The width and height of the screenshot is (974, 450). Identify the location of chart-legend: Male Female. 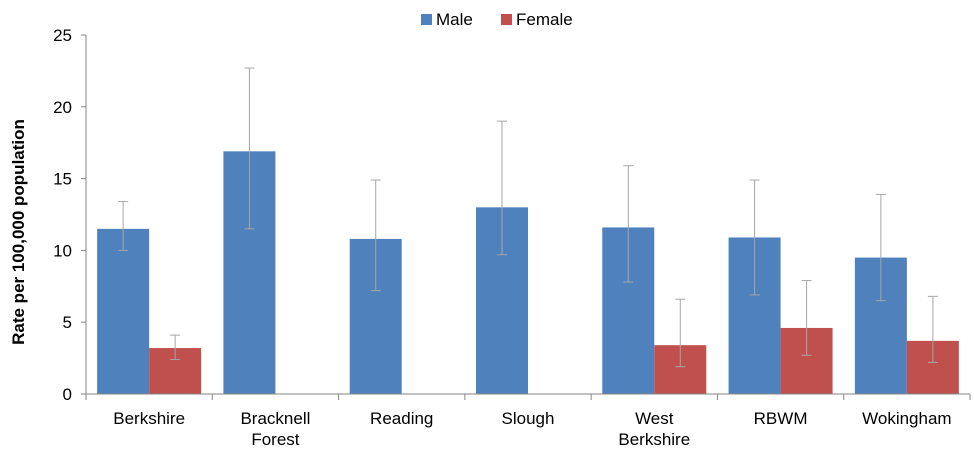
(497, 19).